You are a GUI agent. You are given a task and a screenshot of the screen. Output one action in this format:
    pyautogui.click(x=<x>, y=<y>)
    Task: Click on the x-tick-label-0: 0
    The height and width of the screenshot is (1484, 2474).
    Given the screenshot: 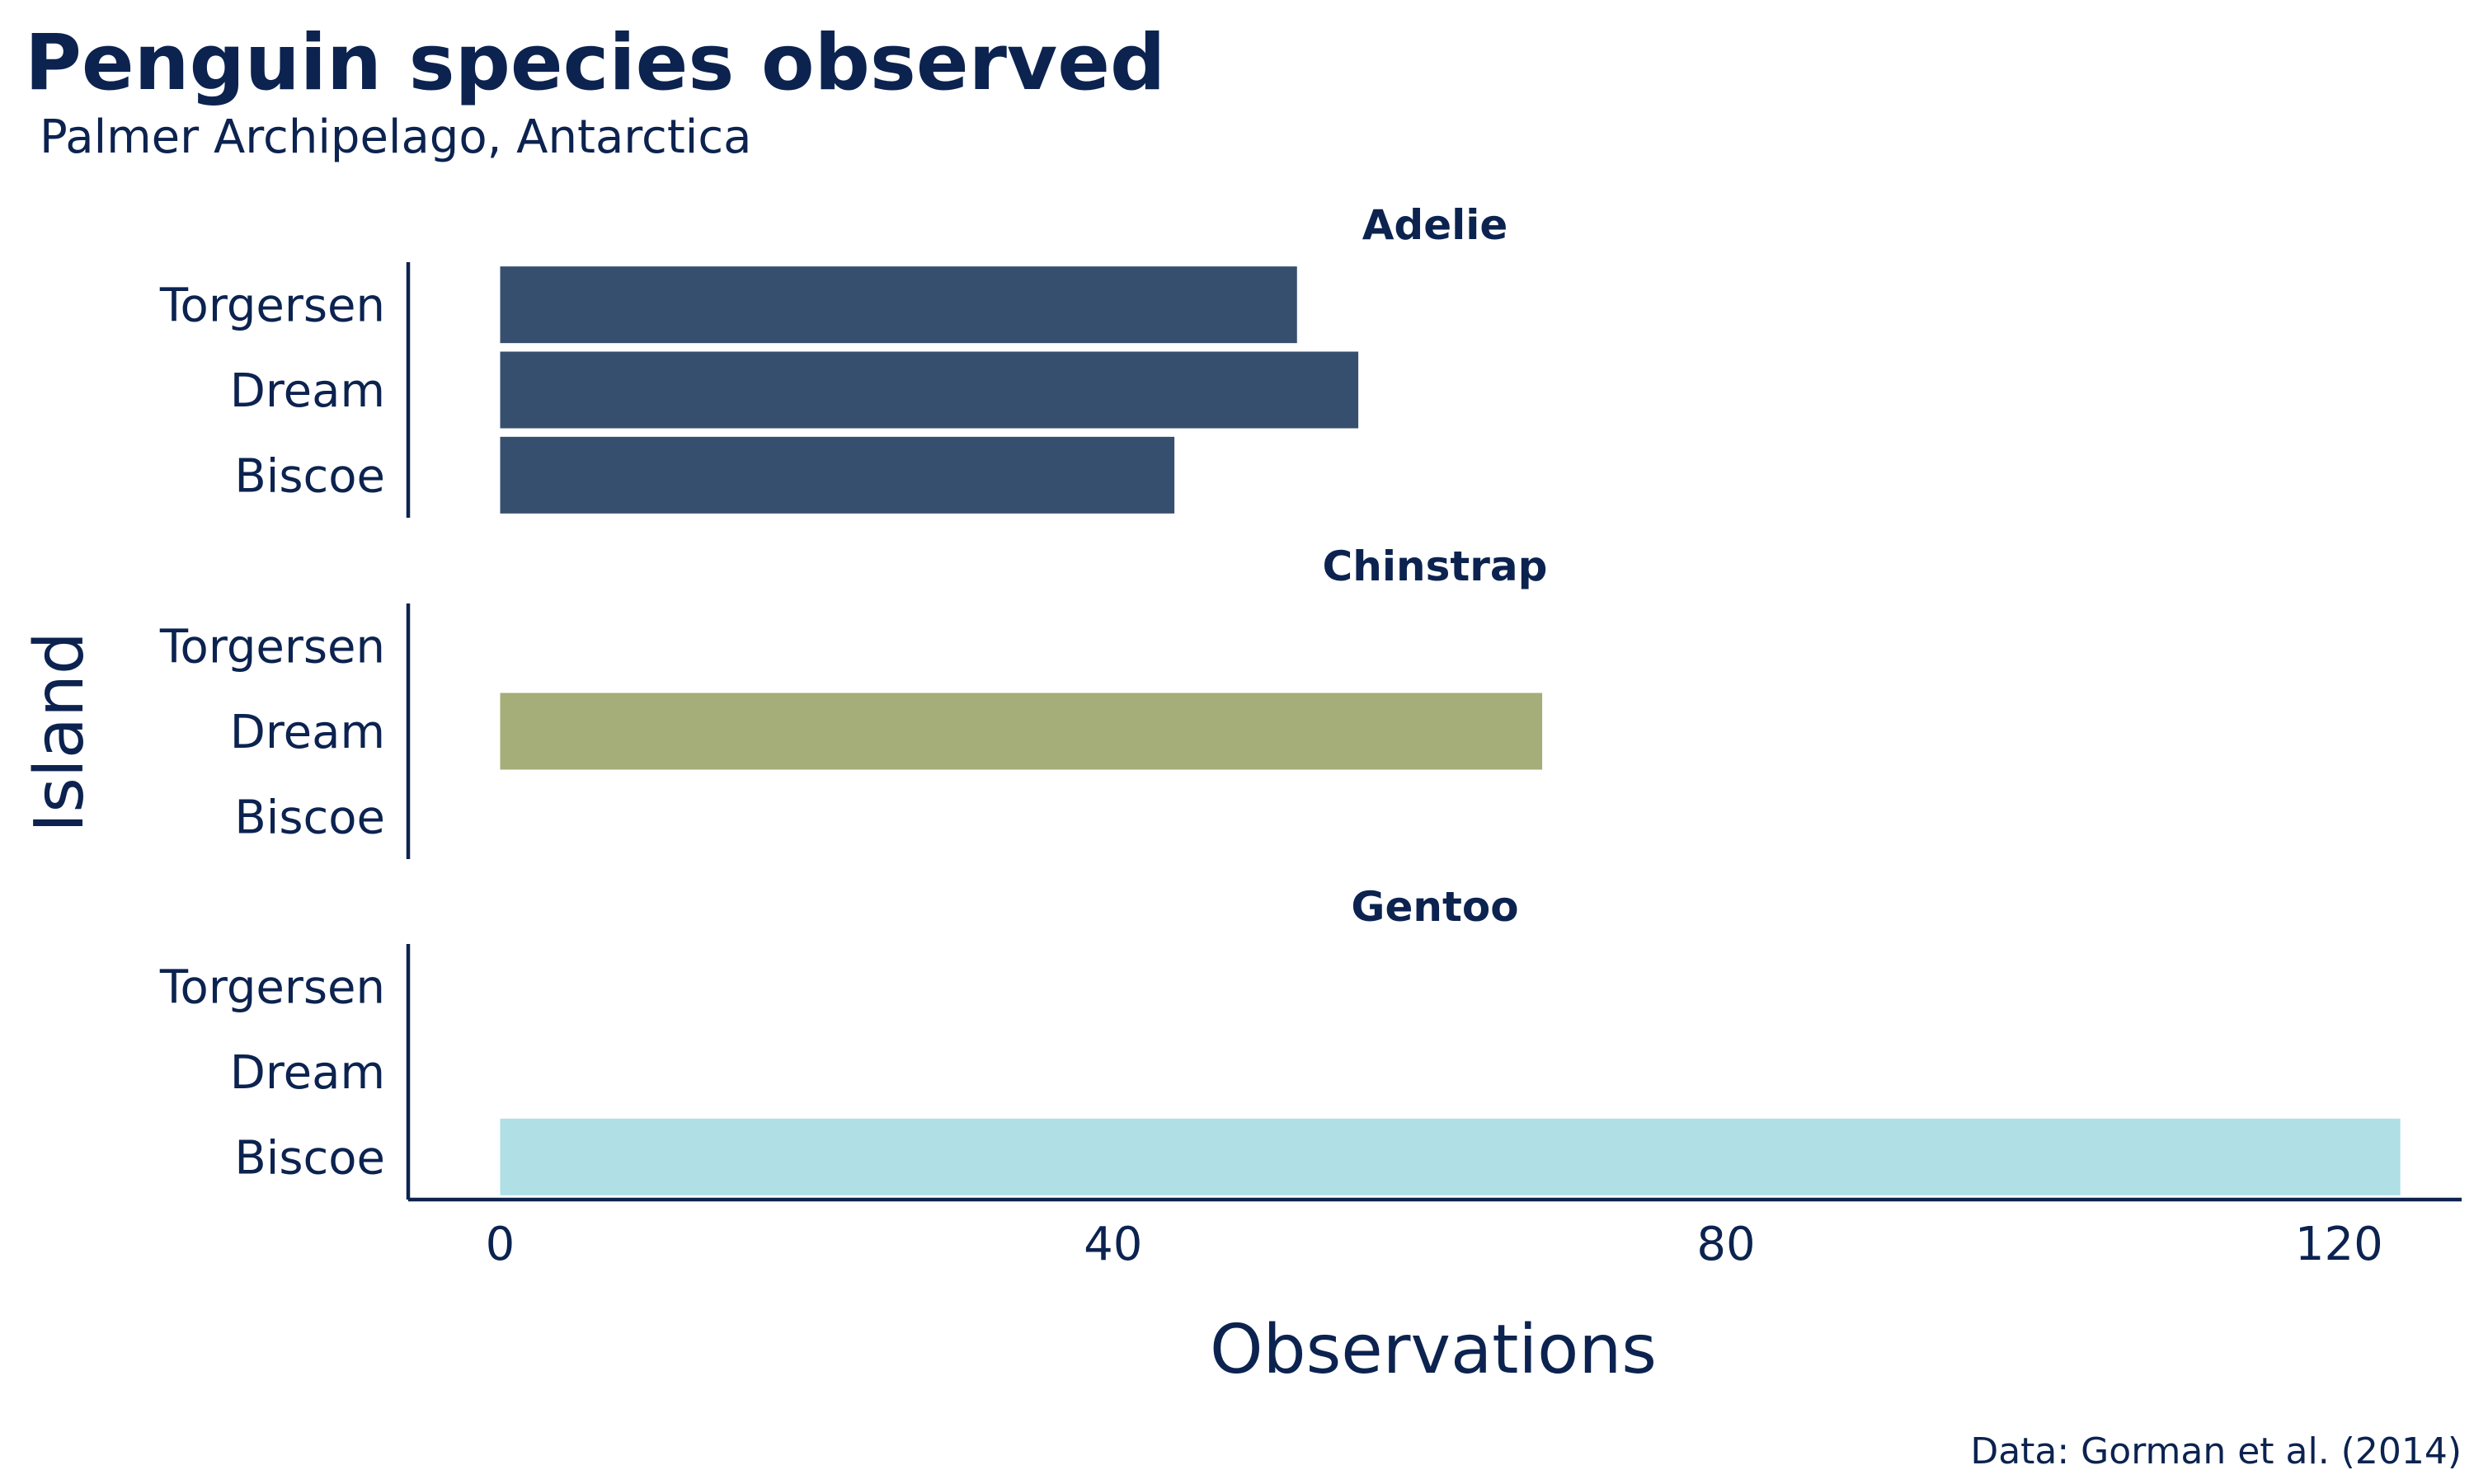 What is the action you would take?
    pyautogui.click(x=500, y=1244)
    